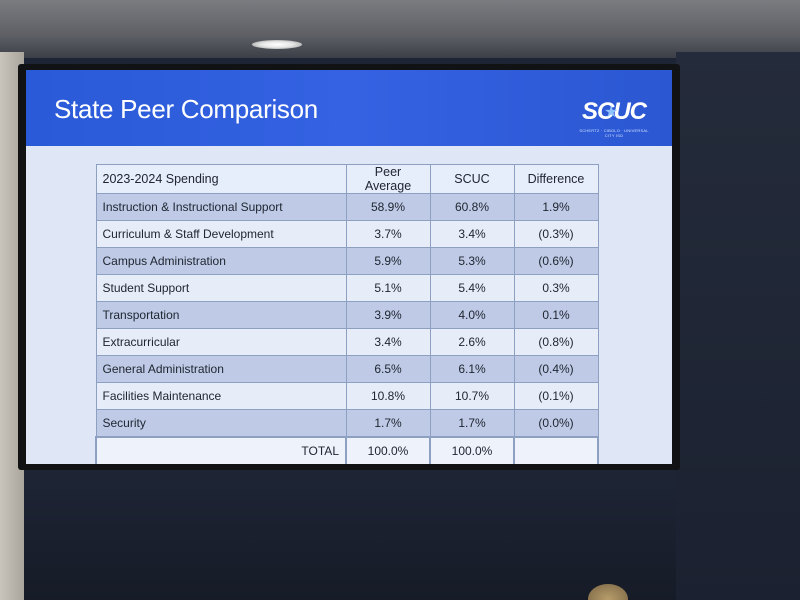 Image resolution: width=800 pixels, height=600 pixels. I want to click on header-scuc: SCUC, so click(472, 179).